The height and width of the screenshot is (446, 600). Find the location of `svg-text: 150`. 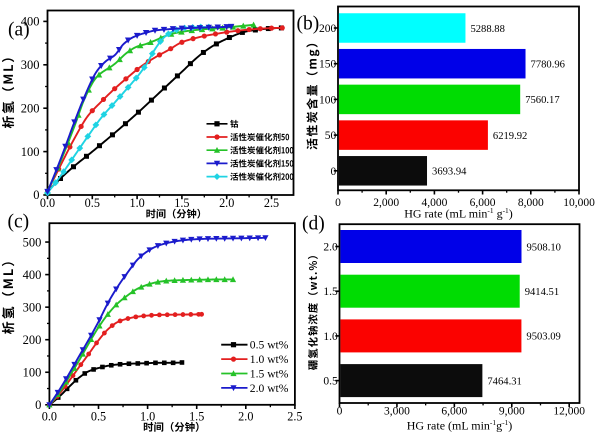

svg-text: 150 is located at coordinates (328, 65).